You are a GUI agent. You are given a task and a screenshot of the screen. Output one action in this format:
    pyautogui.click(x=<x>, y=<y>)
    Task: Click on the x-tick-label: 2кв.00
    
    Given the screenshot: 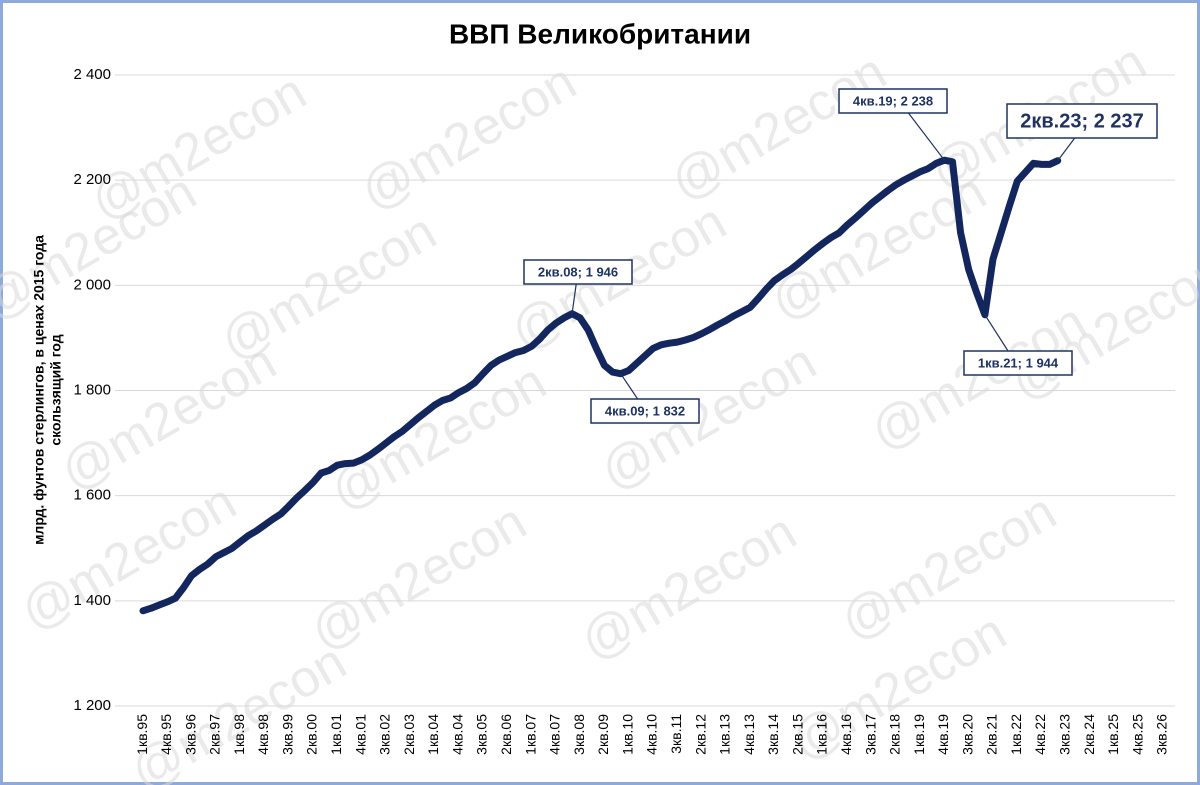 What is the action you would take?
    pyautogui.click(x=312, y=734)
    